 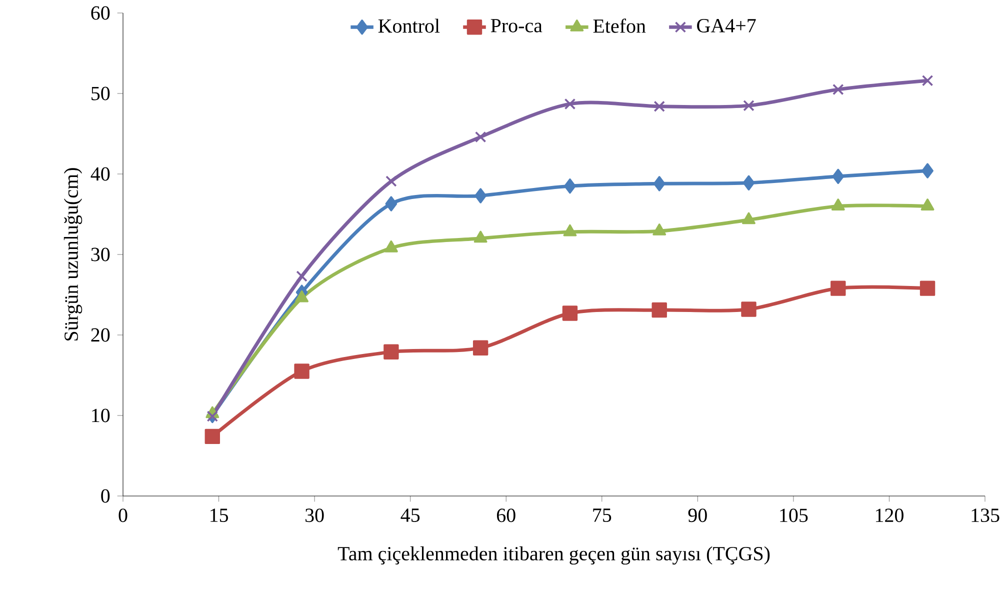 What do you see at coordinates (794, 515) in the screenshot?
I see `x-tick-label: 105` at bounding box center [794, 515].